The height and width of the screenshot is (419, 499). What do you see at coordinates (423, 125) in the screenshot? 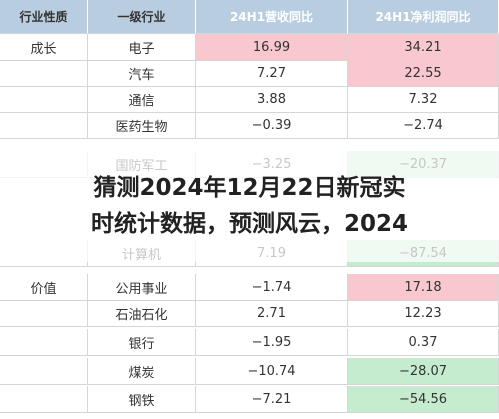
I see `value-cell: −2.74` at bounding box center [423, 125].